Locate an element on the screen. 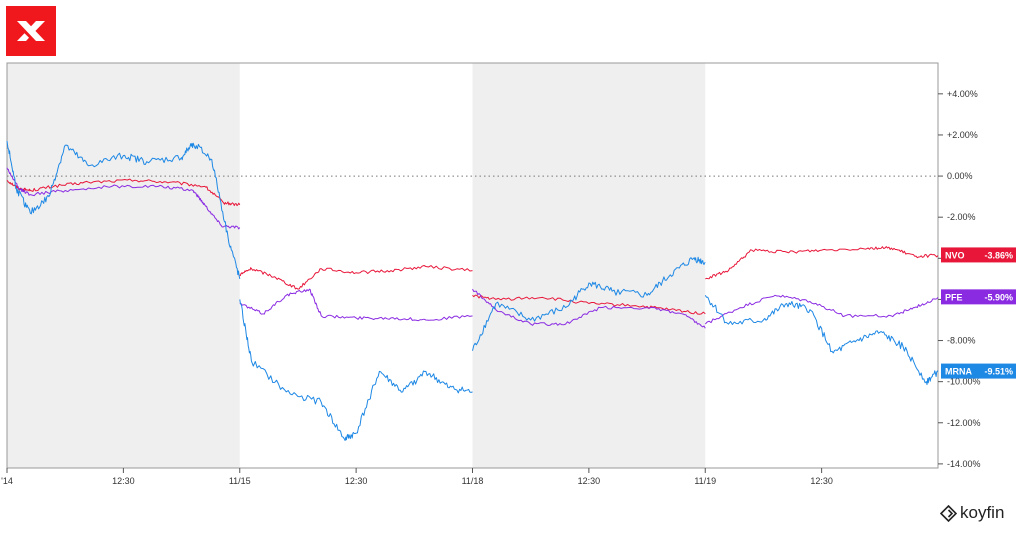  x-brand-icon is located at coordinates (31, 31).